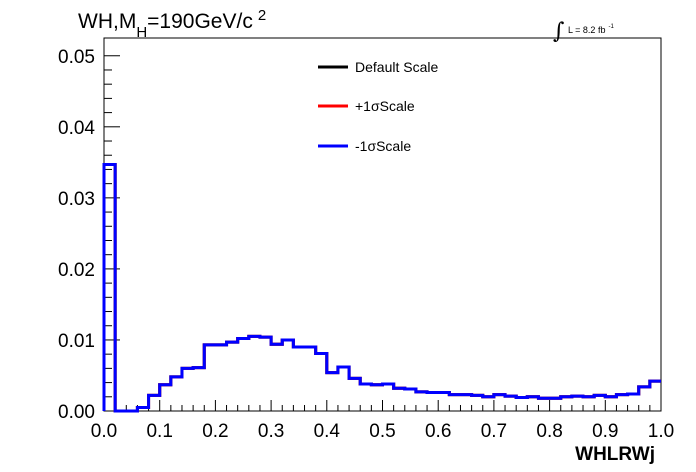  Describe the element at coordinates (271, 431) in the screenshot. I see `x-tick-label: 0.3` at that location.